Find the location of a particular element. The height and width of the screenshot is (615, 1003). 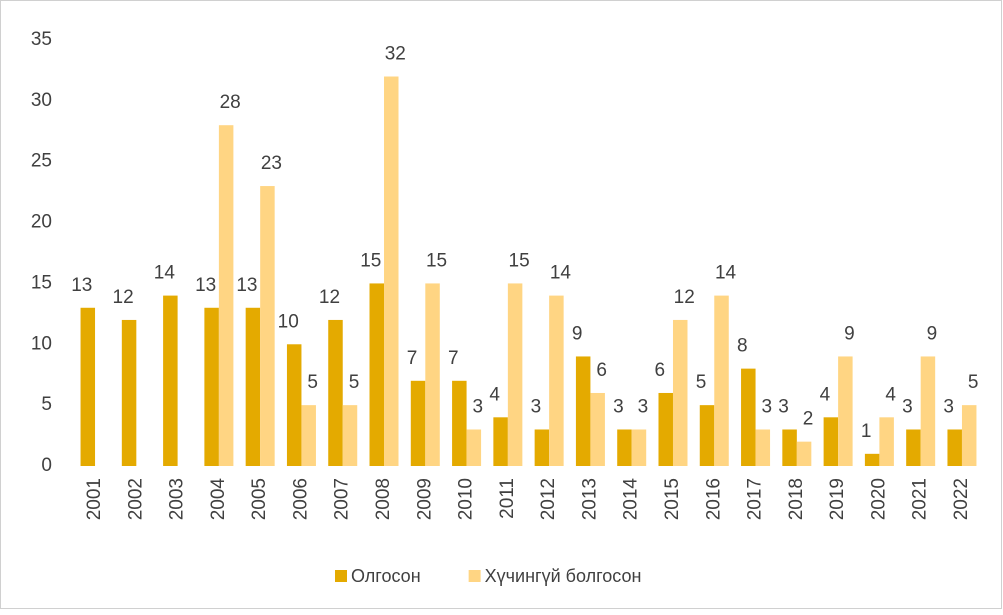

x-tick-label: 2010 is located at coordinates (466, 499).